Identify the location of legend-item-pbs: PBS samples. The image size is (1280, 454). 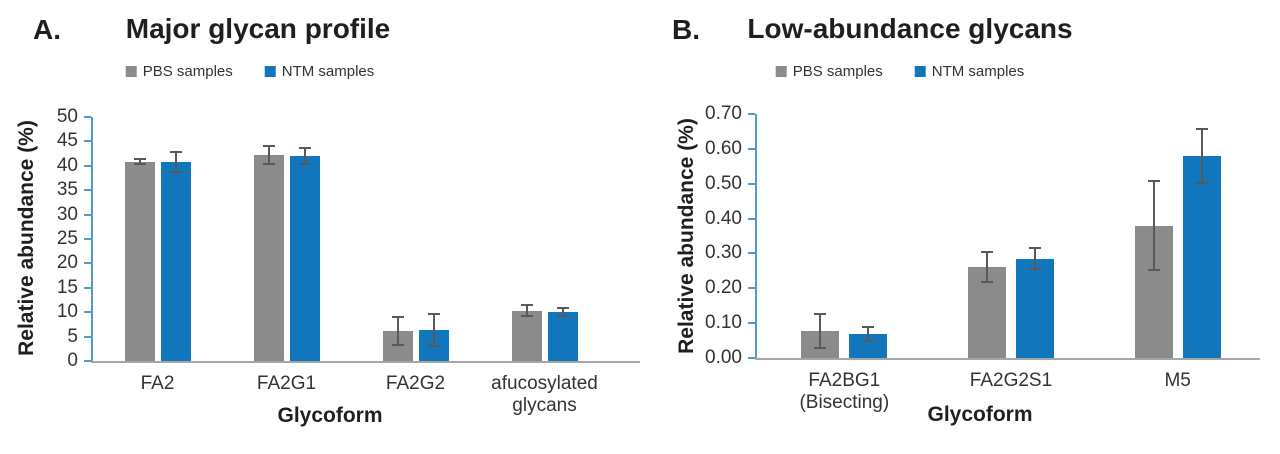
(179, 71).